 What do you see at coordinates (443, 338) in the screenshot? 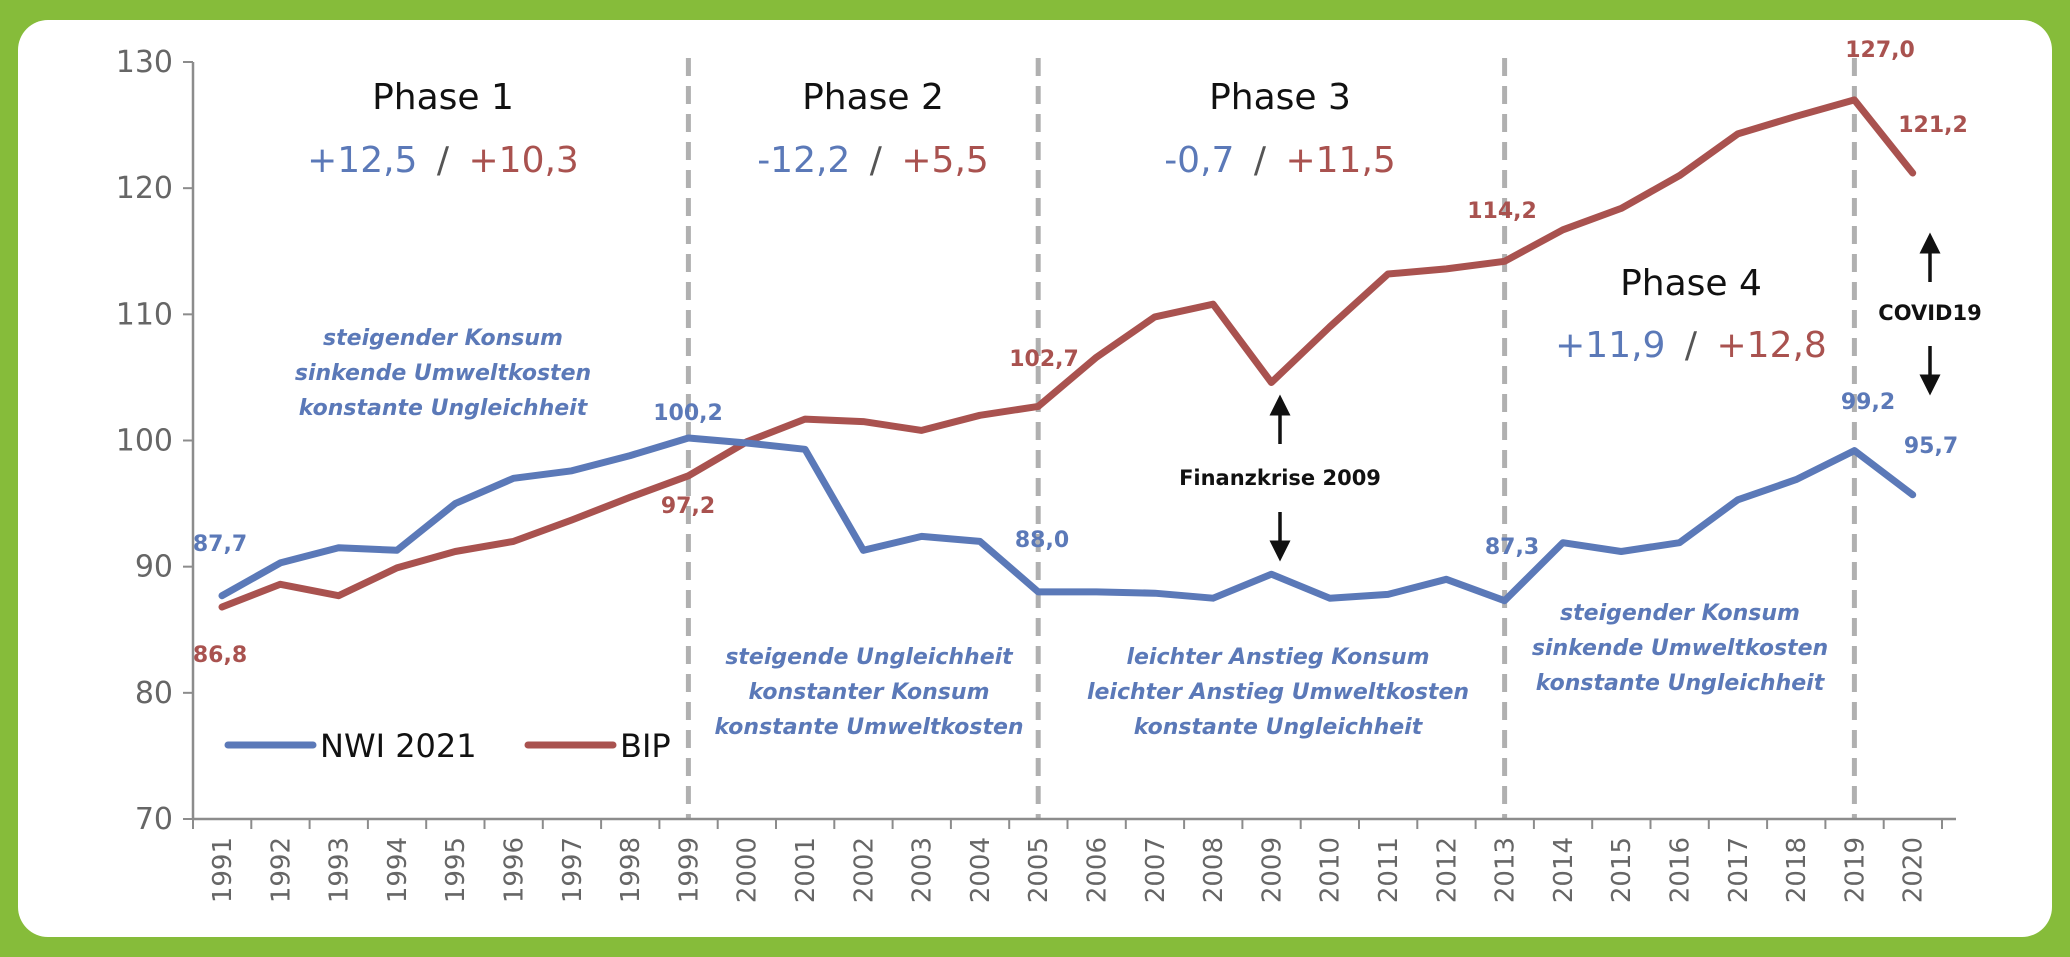
I see `phase-1-note-line-1: steigender Konsum` at bounding box center [443, 338].